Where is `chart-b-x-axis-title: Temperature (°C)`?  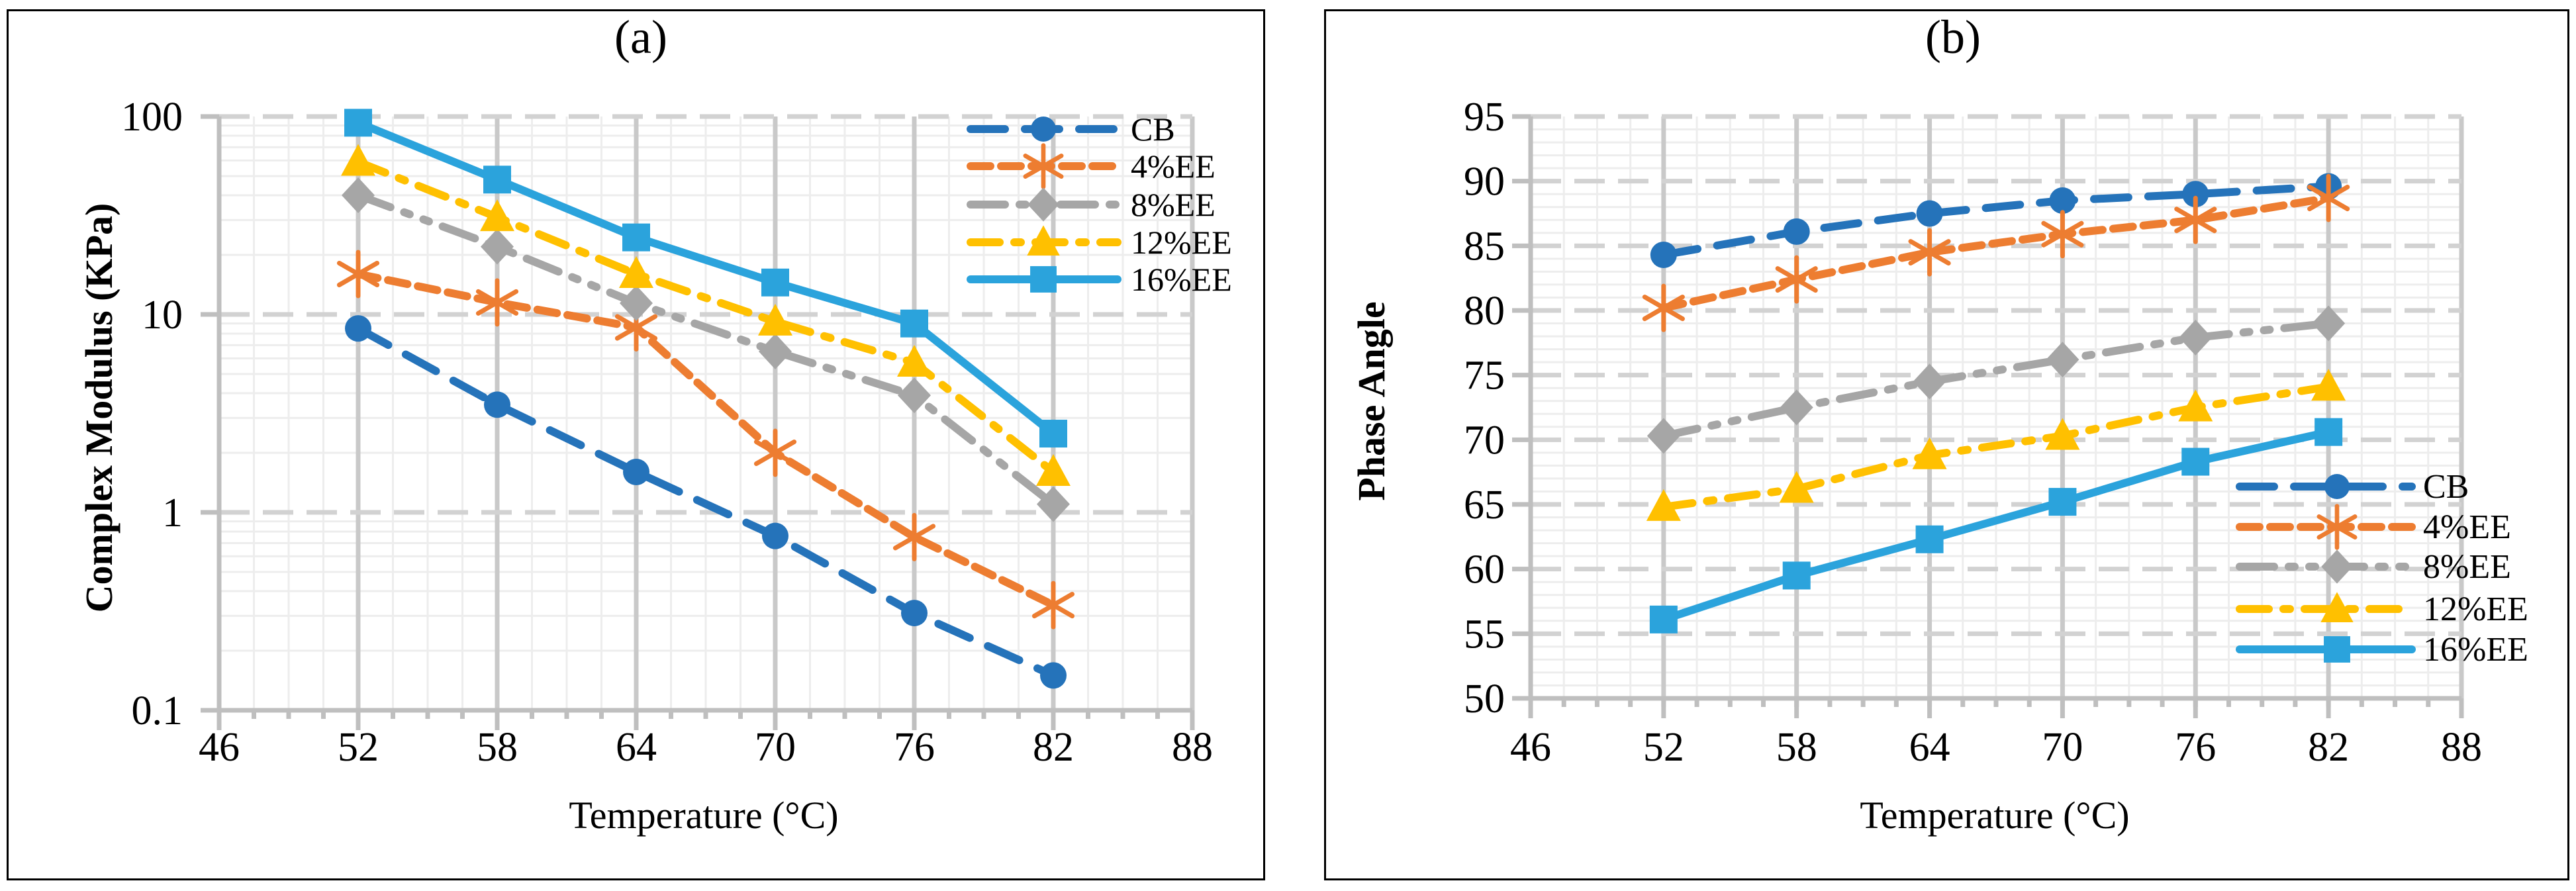 chart-b-x-axis-title: Temperature (°C) is located at coordinates (1995, 815).